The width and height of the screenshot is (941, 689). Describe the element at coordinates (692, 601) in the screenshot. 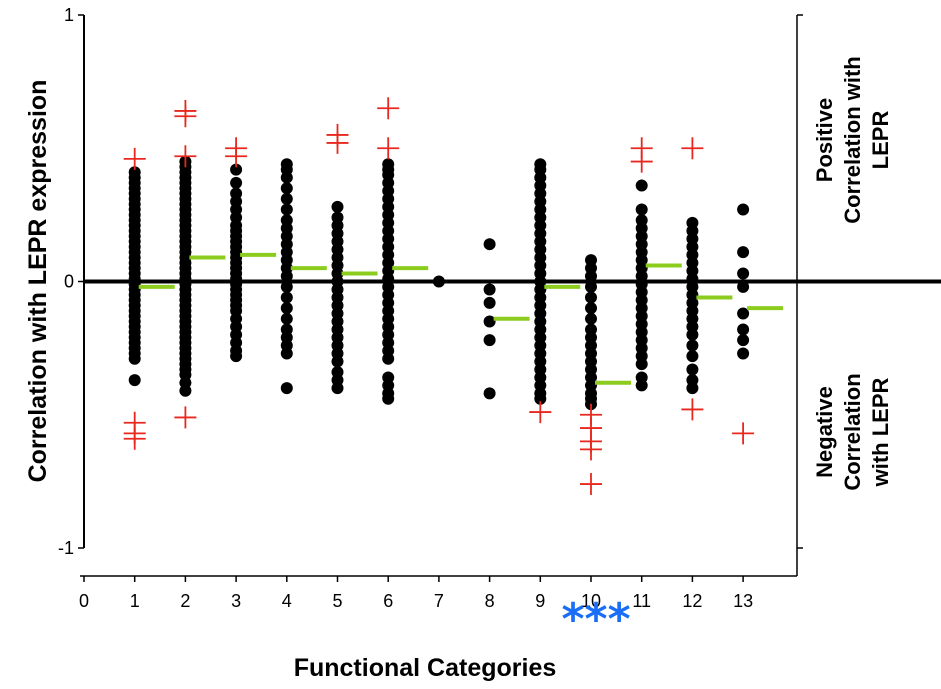

I see `x-tick-label: 12` at that location.